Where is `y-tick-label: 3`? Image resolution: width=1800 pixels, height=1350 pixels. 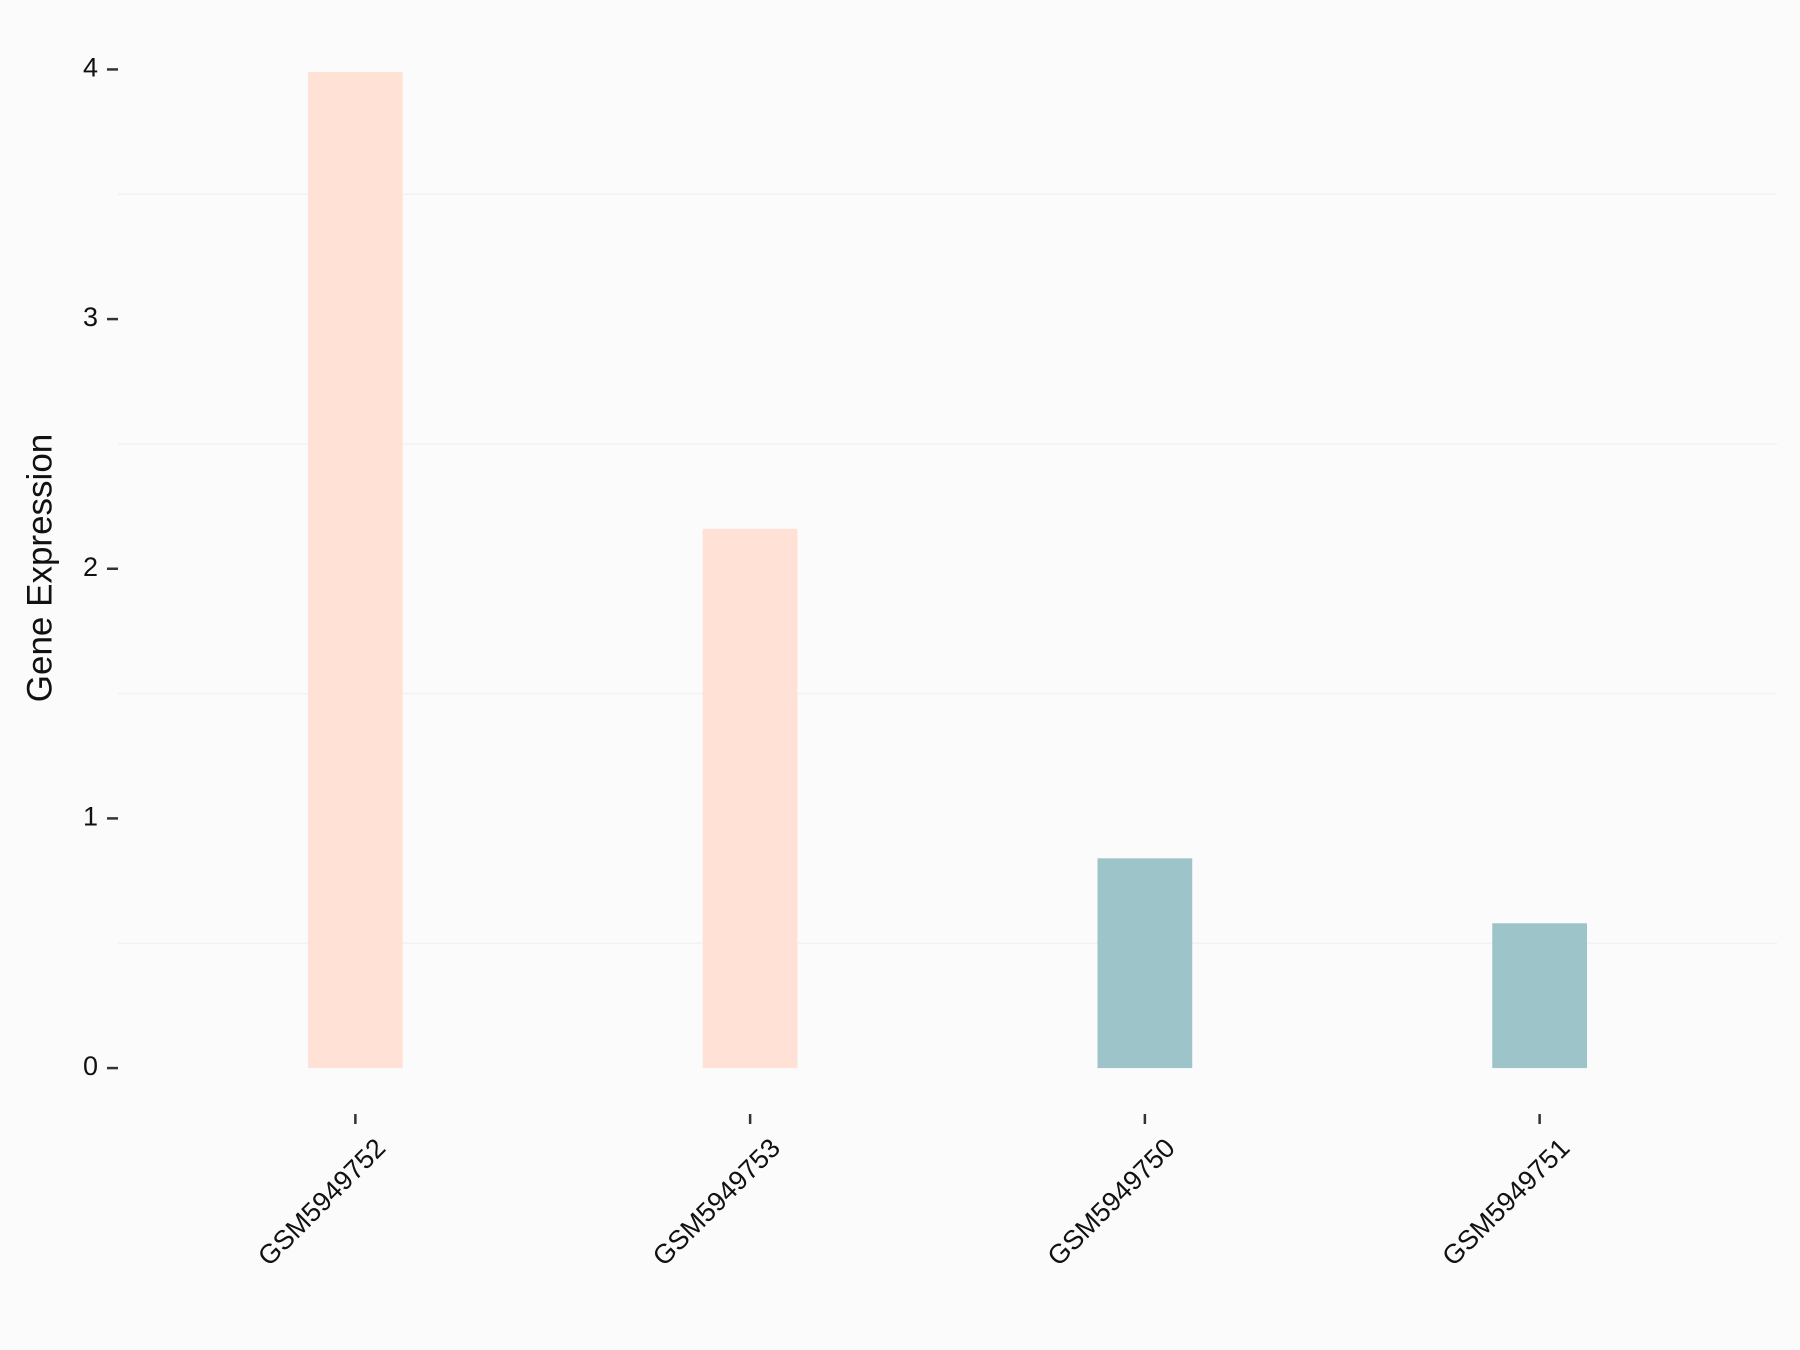
y-tick-label: 3 is located at coordinates (90, 317).